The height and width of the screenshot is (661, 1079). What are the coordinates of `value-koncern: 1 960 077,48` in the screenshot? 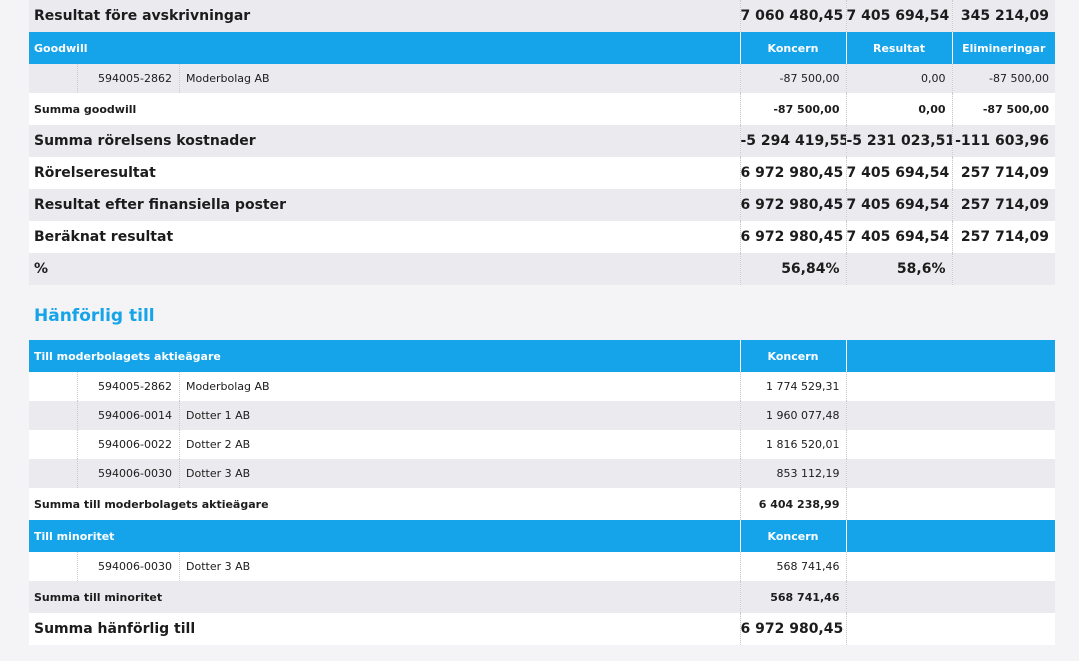 It's located at (792, 415).